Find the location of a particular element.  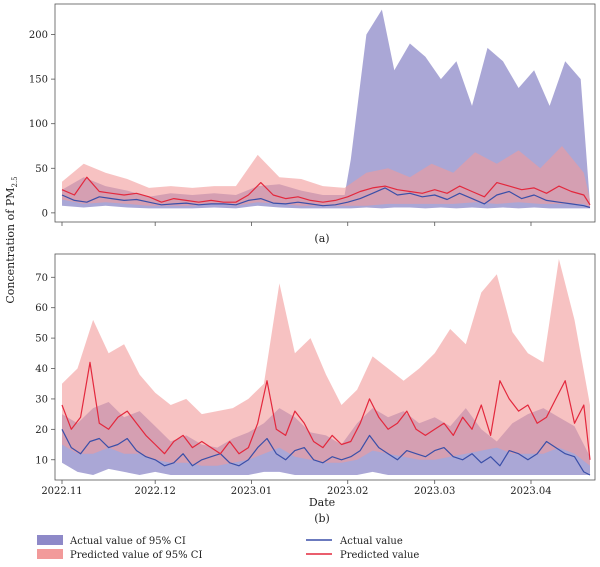

panel-a-y-tick-label: 0 is located at coordinates (45, 213).